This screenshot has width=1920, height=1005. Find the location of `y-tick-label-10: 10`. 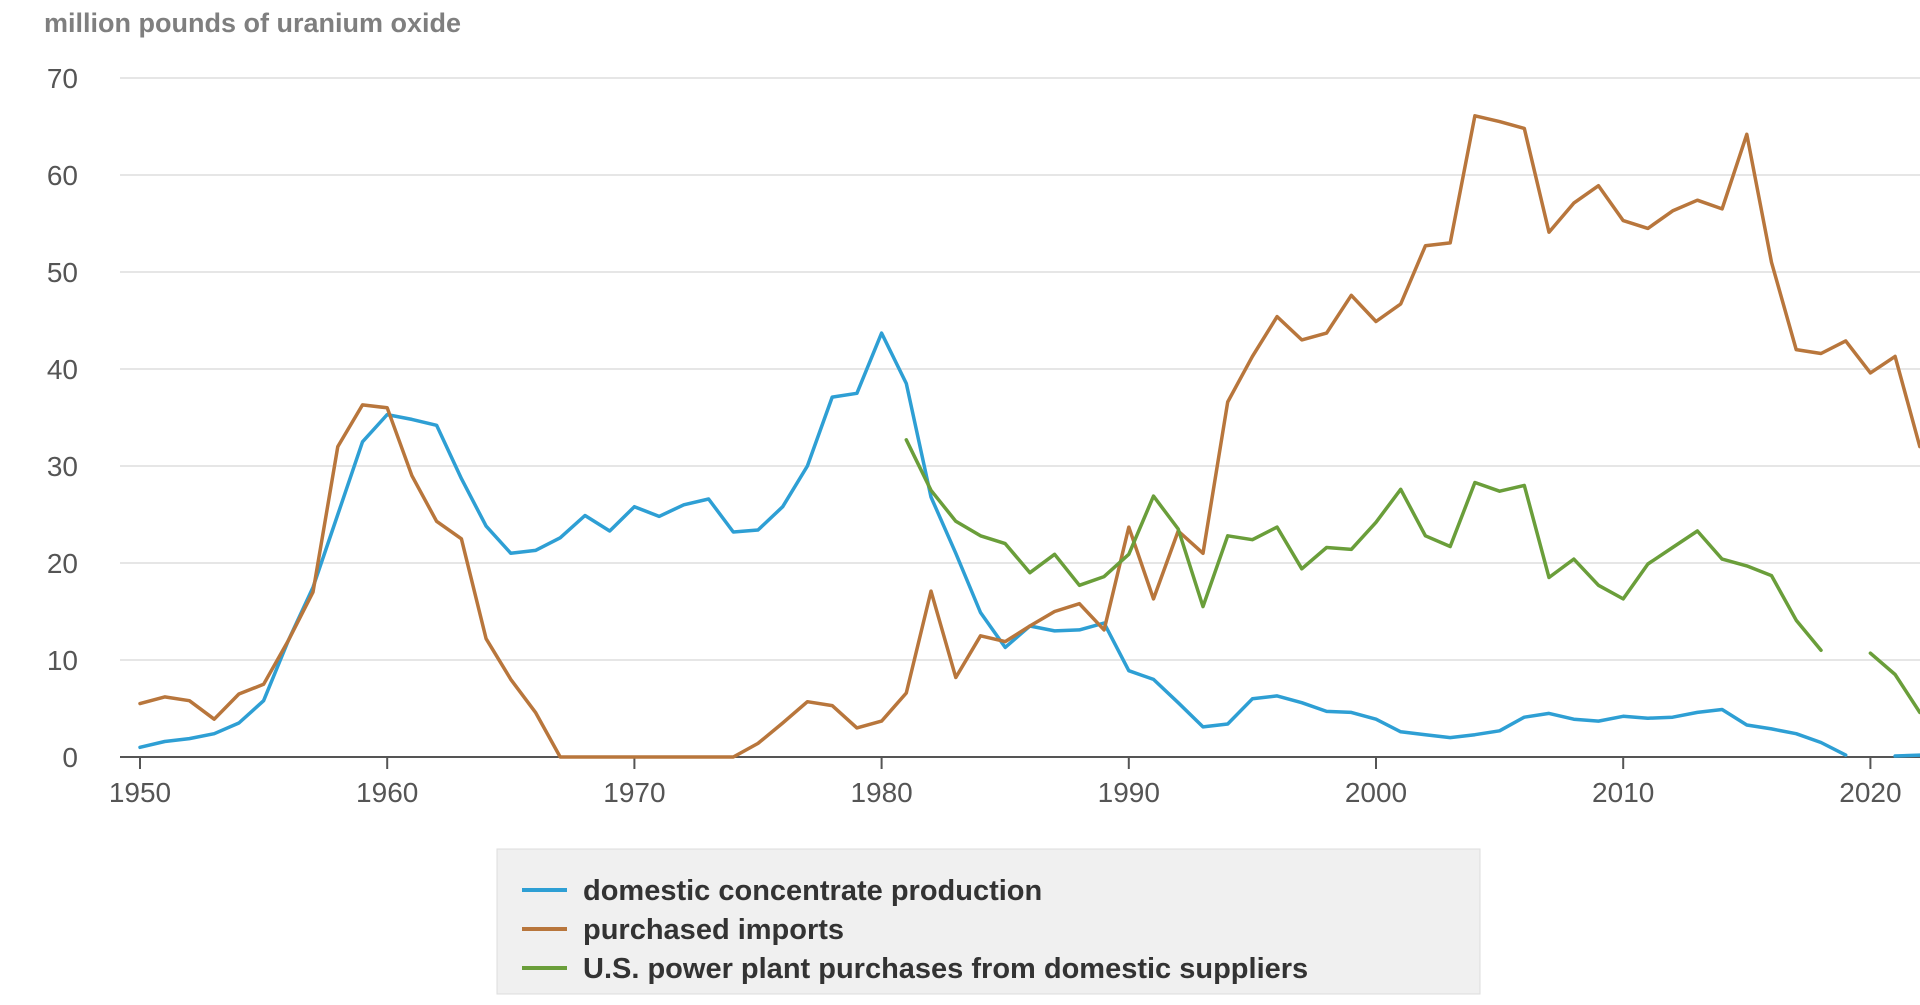

y-tick-label-10: 10 is located at coordinates (62, 660).